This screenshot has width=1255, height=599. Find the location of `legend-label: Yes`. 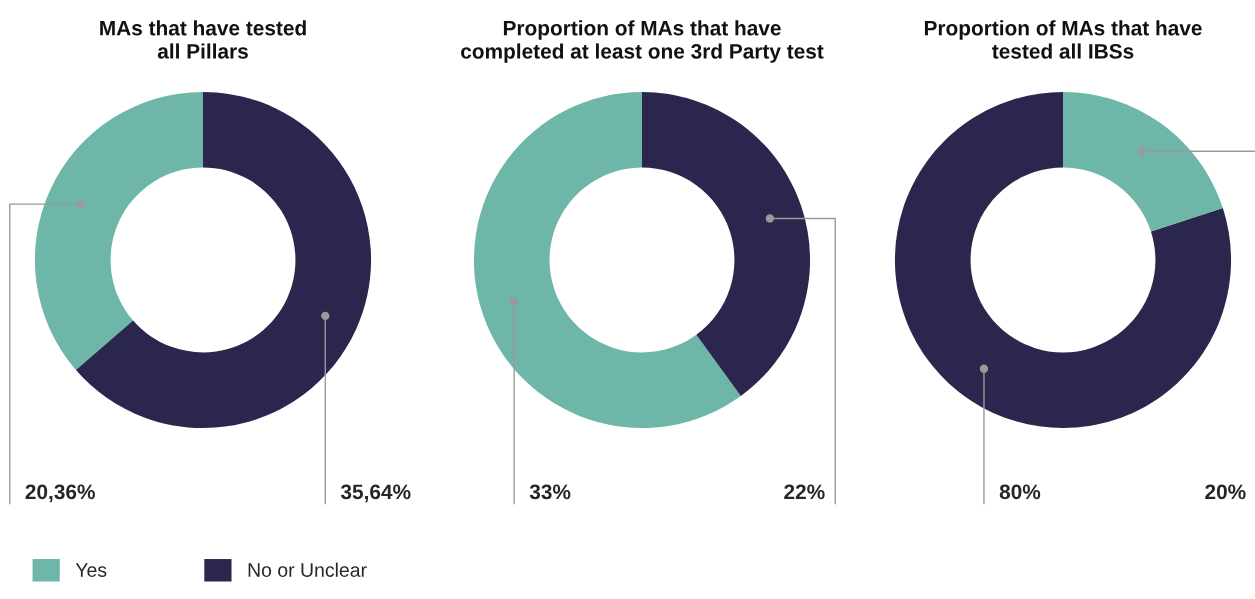

legend-label: Yes is located at coordinates (91, 570).